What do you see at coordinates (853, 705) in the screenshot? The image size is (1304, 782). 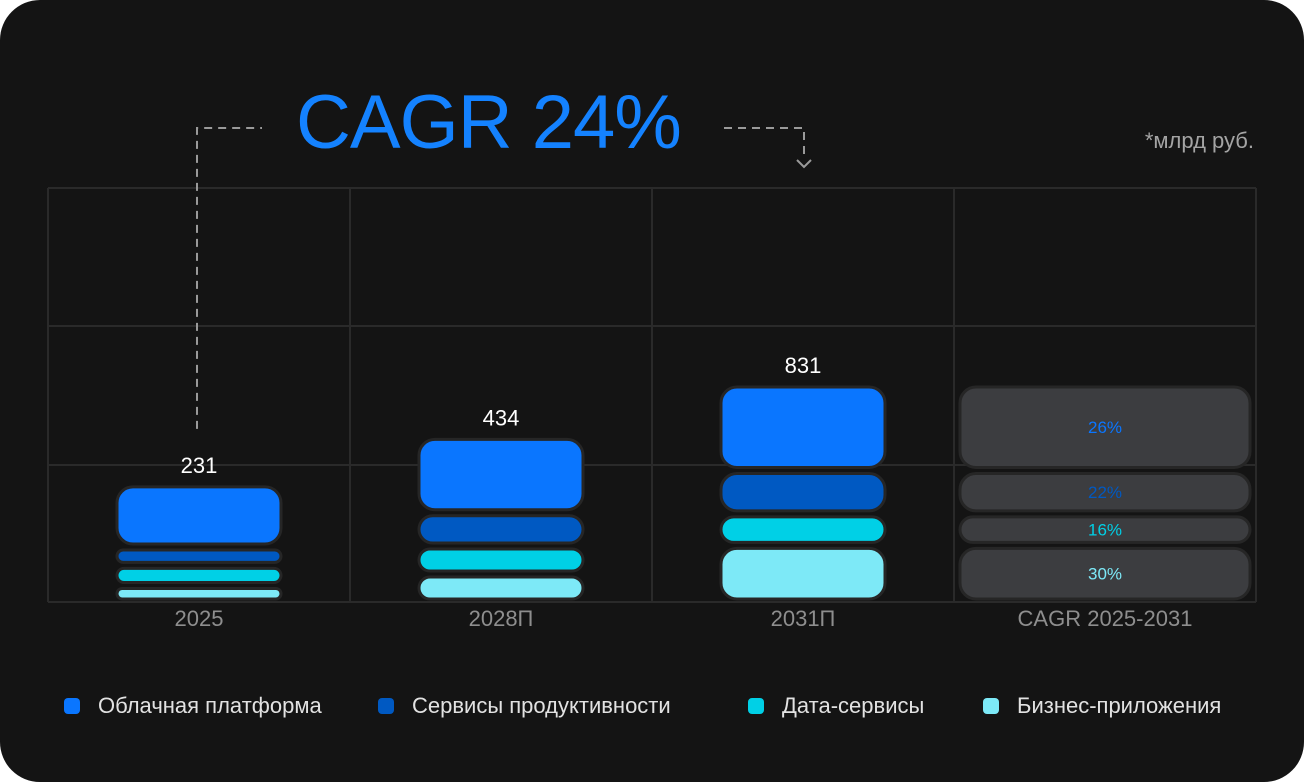 I see `legend-label: Дата-сервисы` at bounding box center [853, 705].